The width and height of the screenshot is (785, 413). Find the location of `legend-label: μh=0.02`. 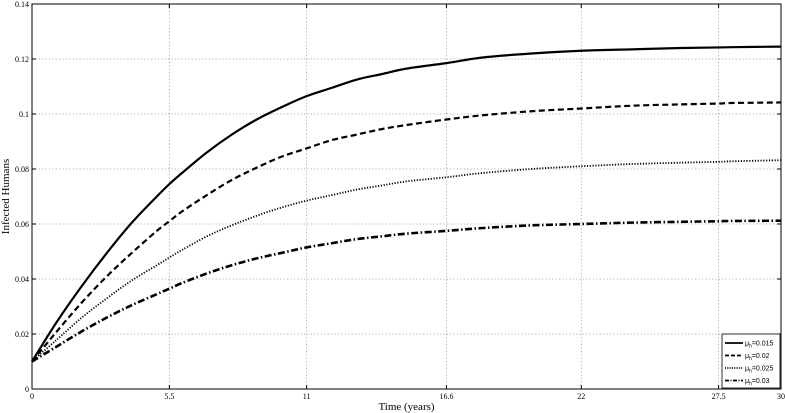

legend-label: μh=0.02 is located at coordinates (757, 357).